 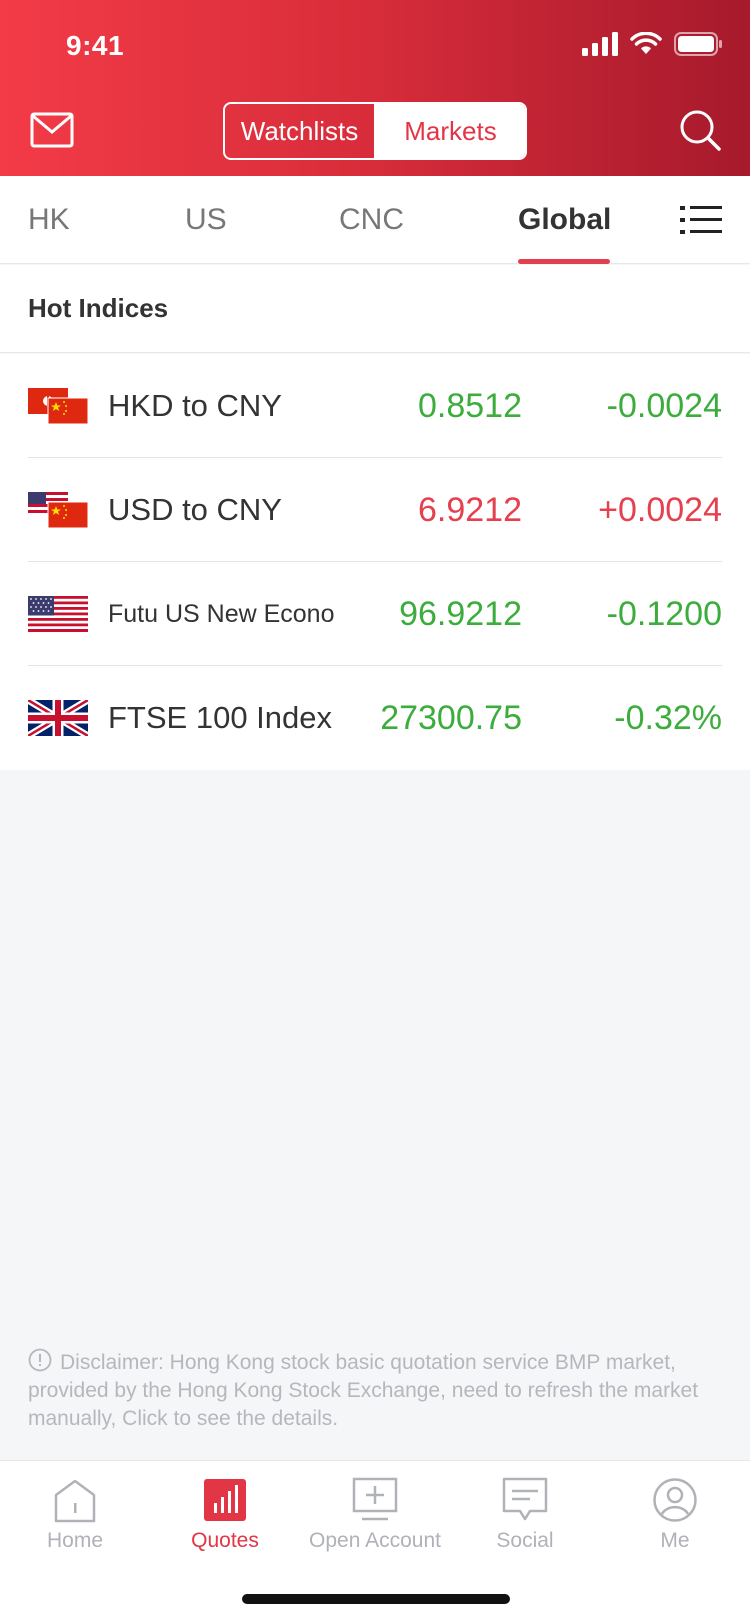 I want to click on nav-social: Social, so click(x=525, y=1516).